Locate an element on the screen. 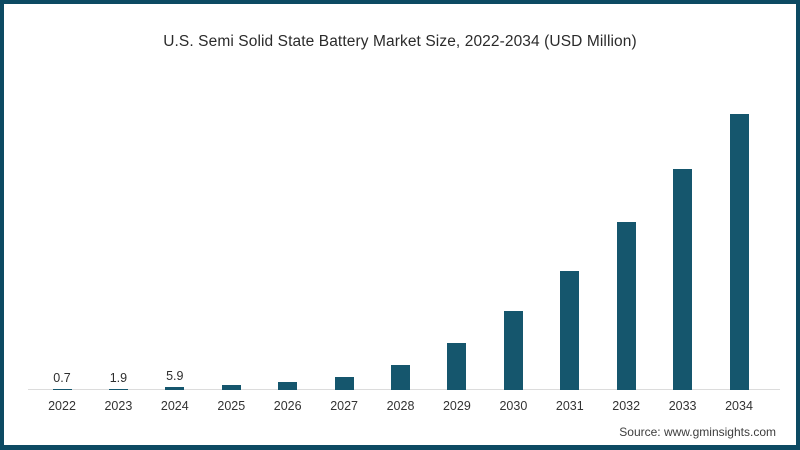 This screenshot has width=800, height=450. bar-2026 is located at coordinates (288, 385).